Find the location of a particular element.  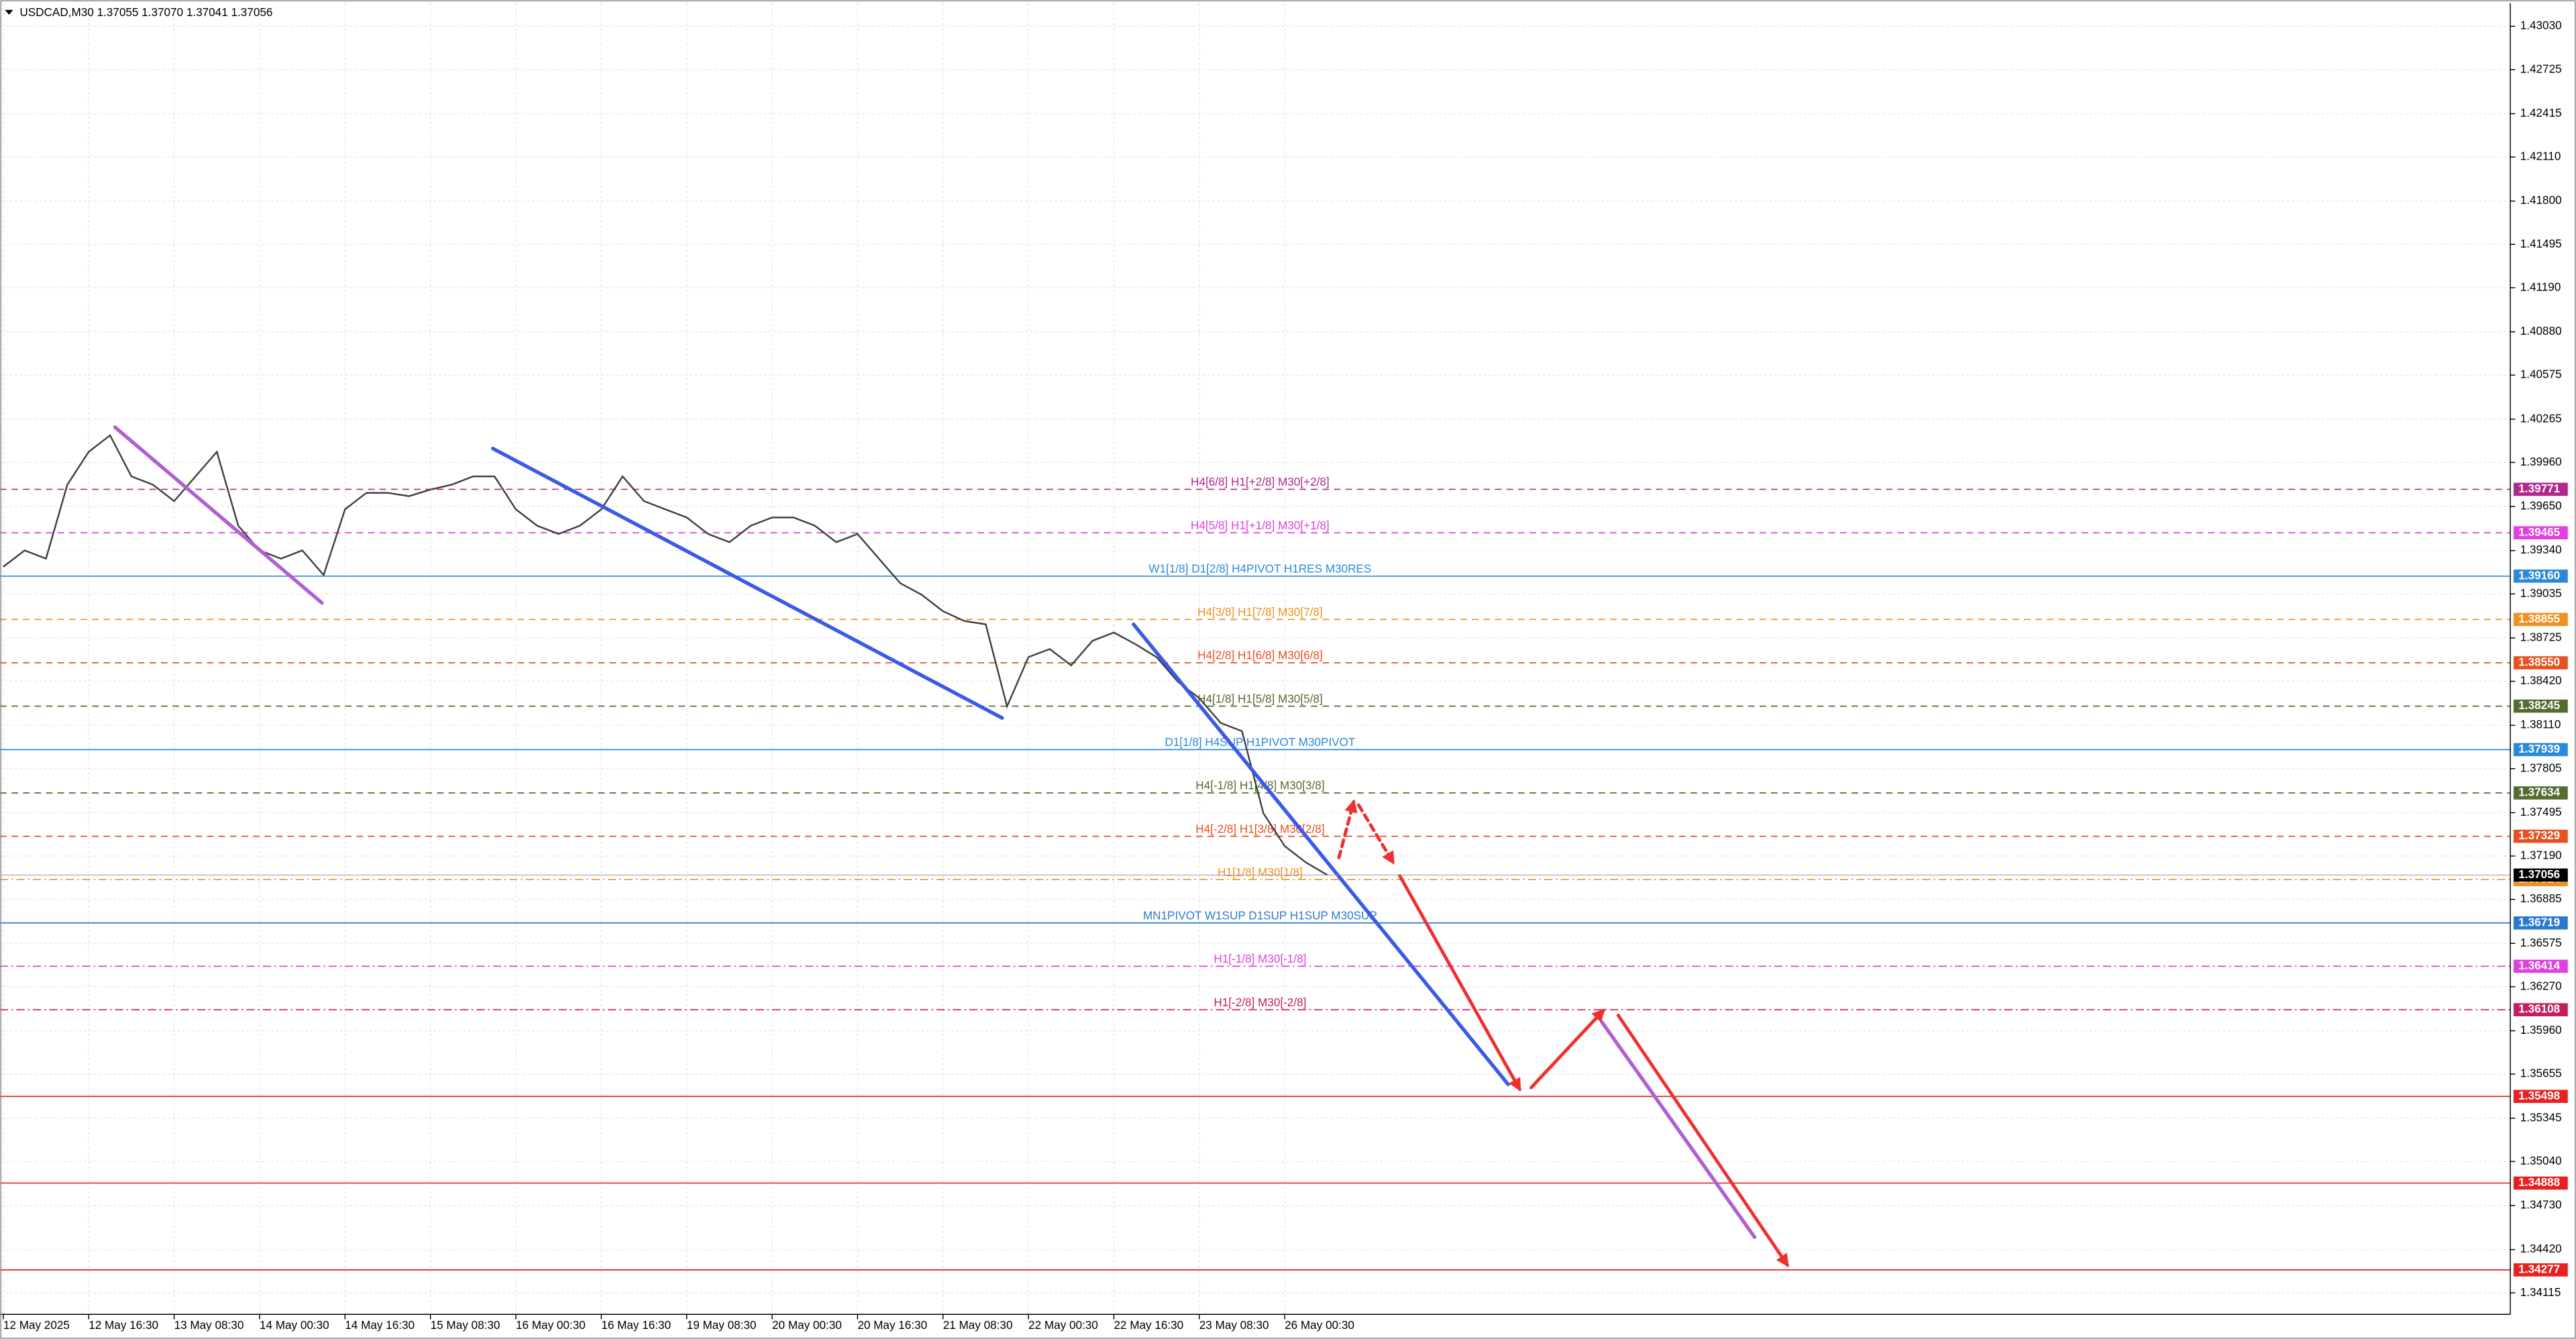

y-tick-label: 1.35040 is located at coordinates (2541, 1160).